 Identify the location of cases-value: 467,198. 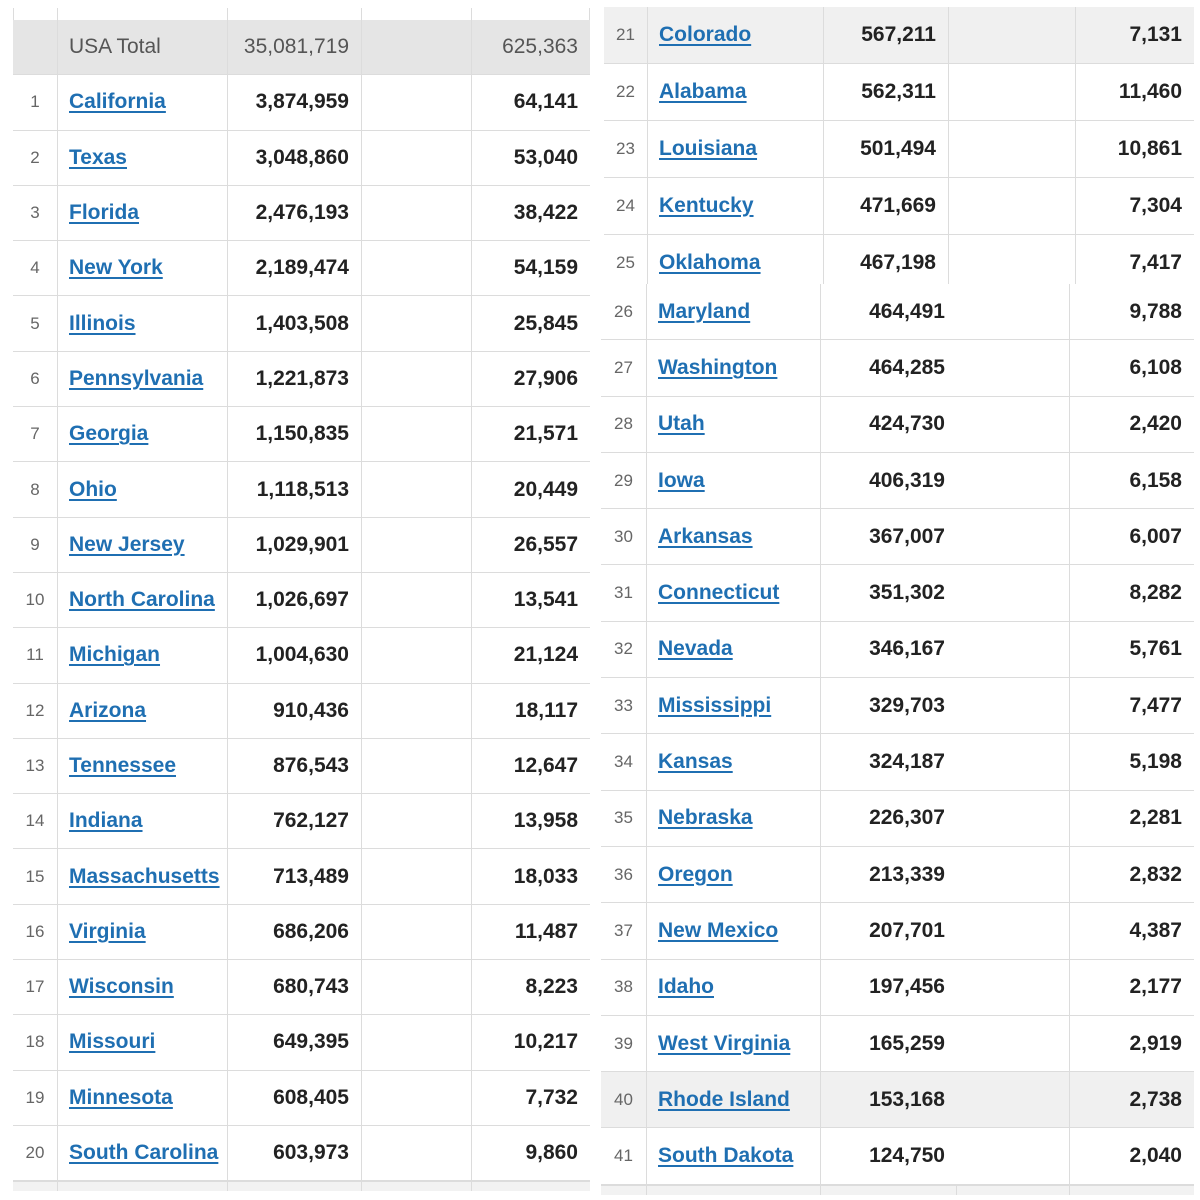
(898, 262).